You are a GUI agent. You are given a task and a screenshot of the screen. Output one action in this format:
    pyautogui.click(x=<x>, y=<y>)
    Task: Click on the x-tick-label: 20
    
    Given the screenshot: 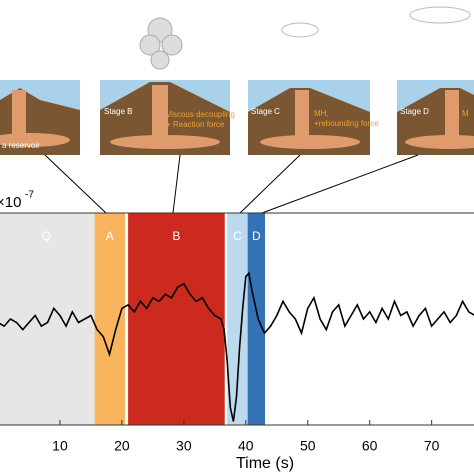 What is the action you would take?
    pyautogui.click(x=122, y=446)
    